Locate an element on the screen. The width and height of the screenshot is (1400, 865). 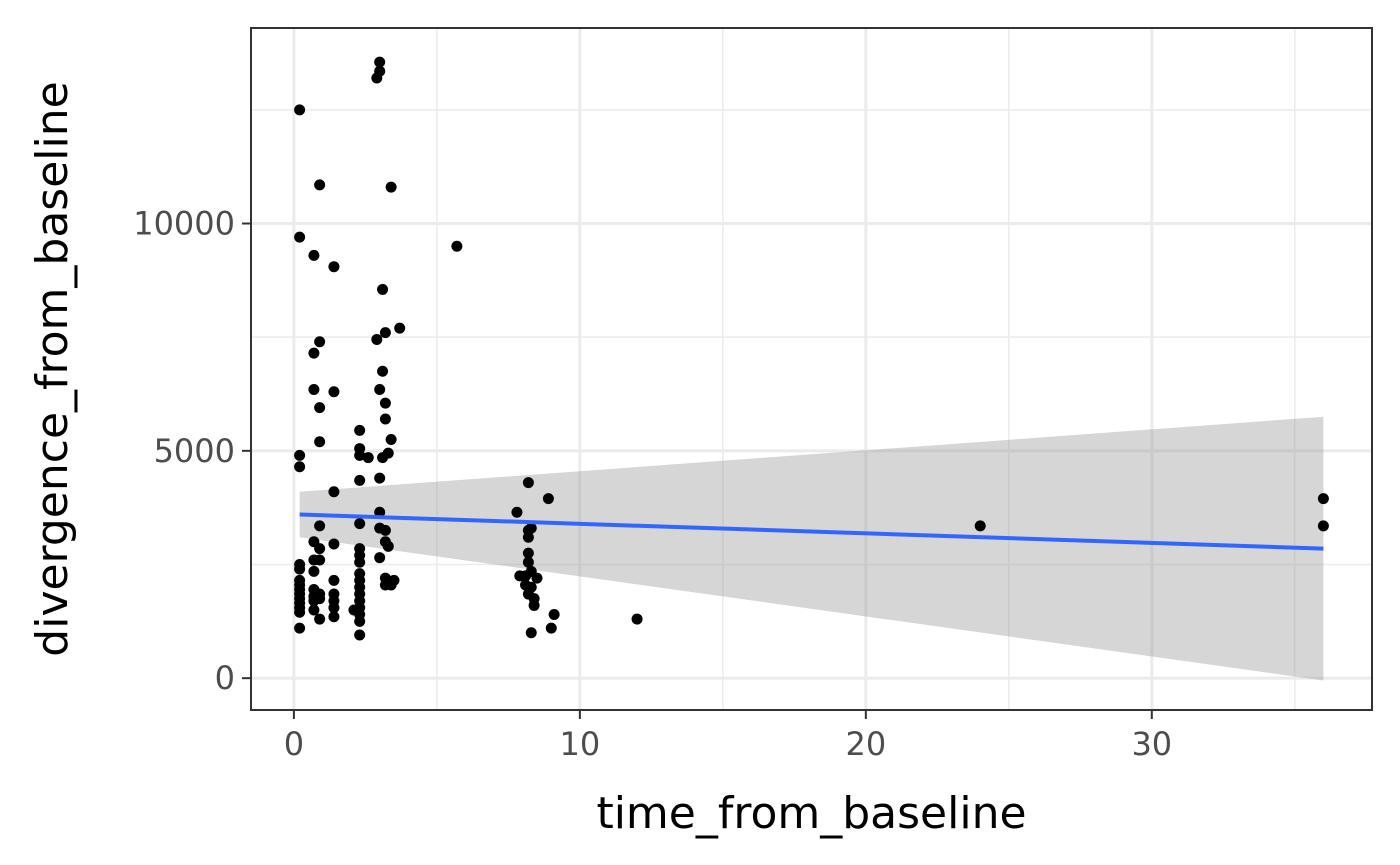
y-tick-label: 0 is located at coordinates (225, 678).